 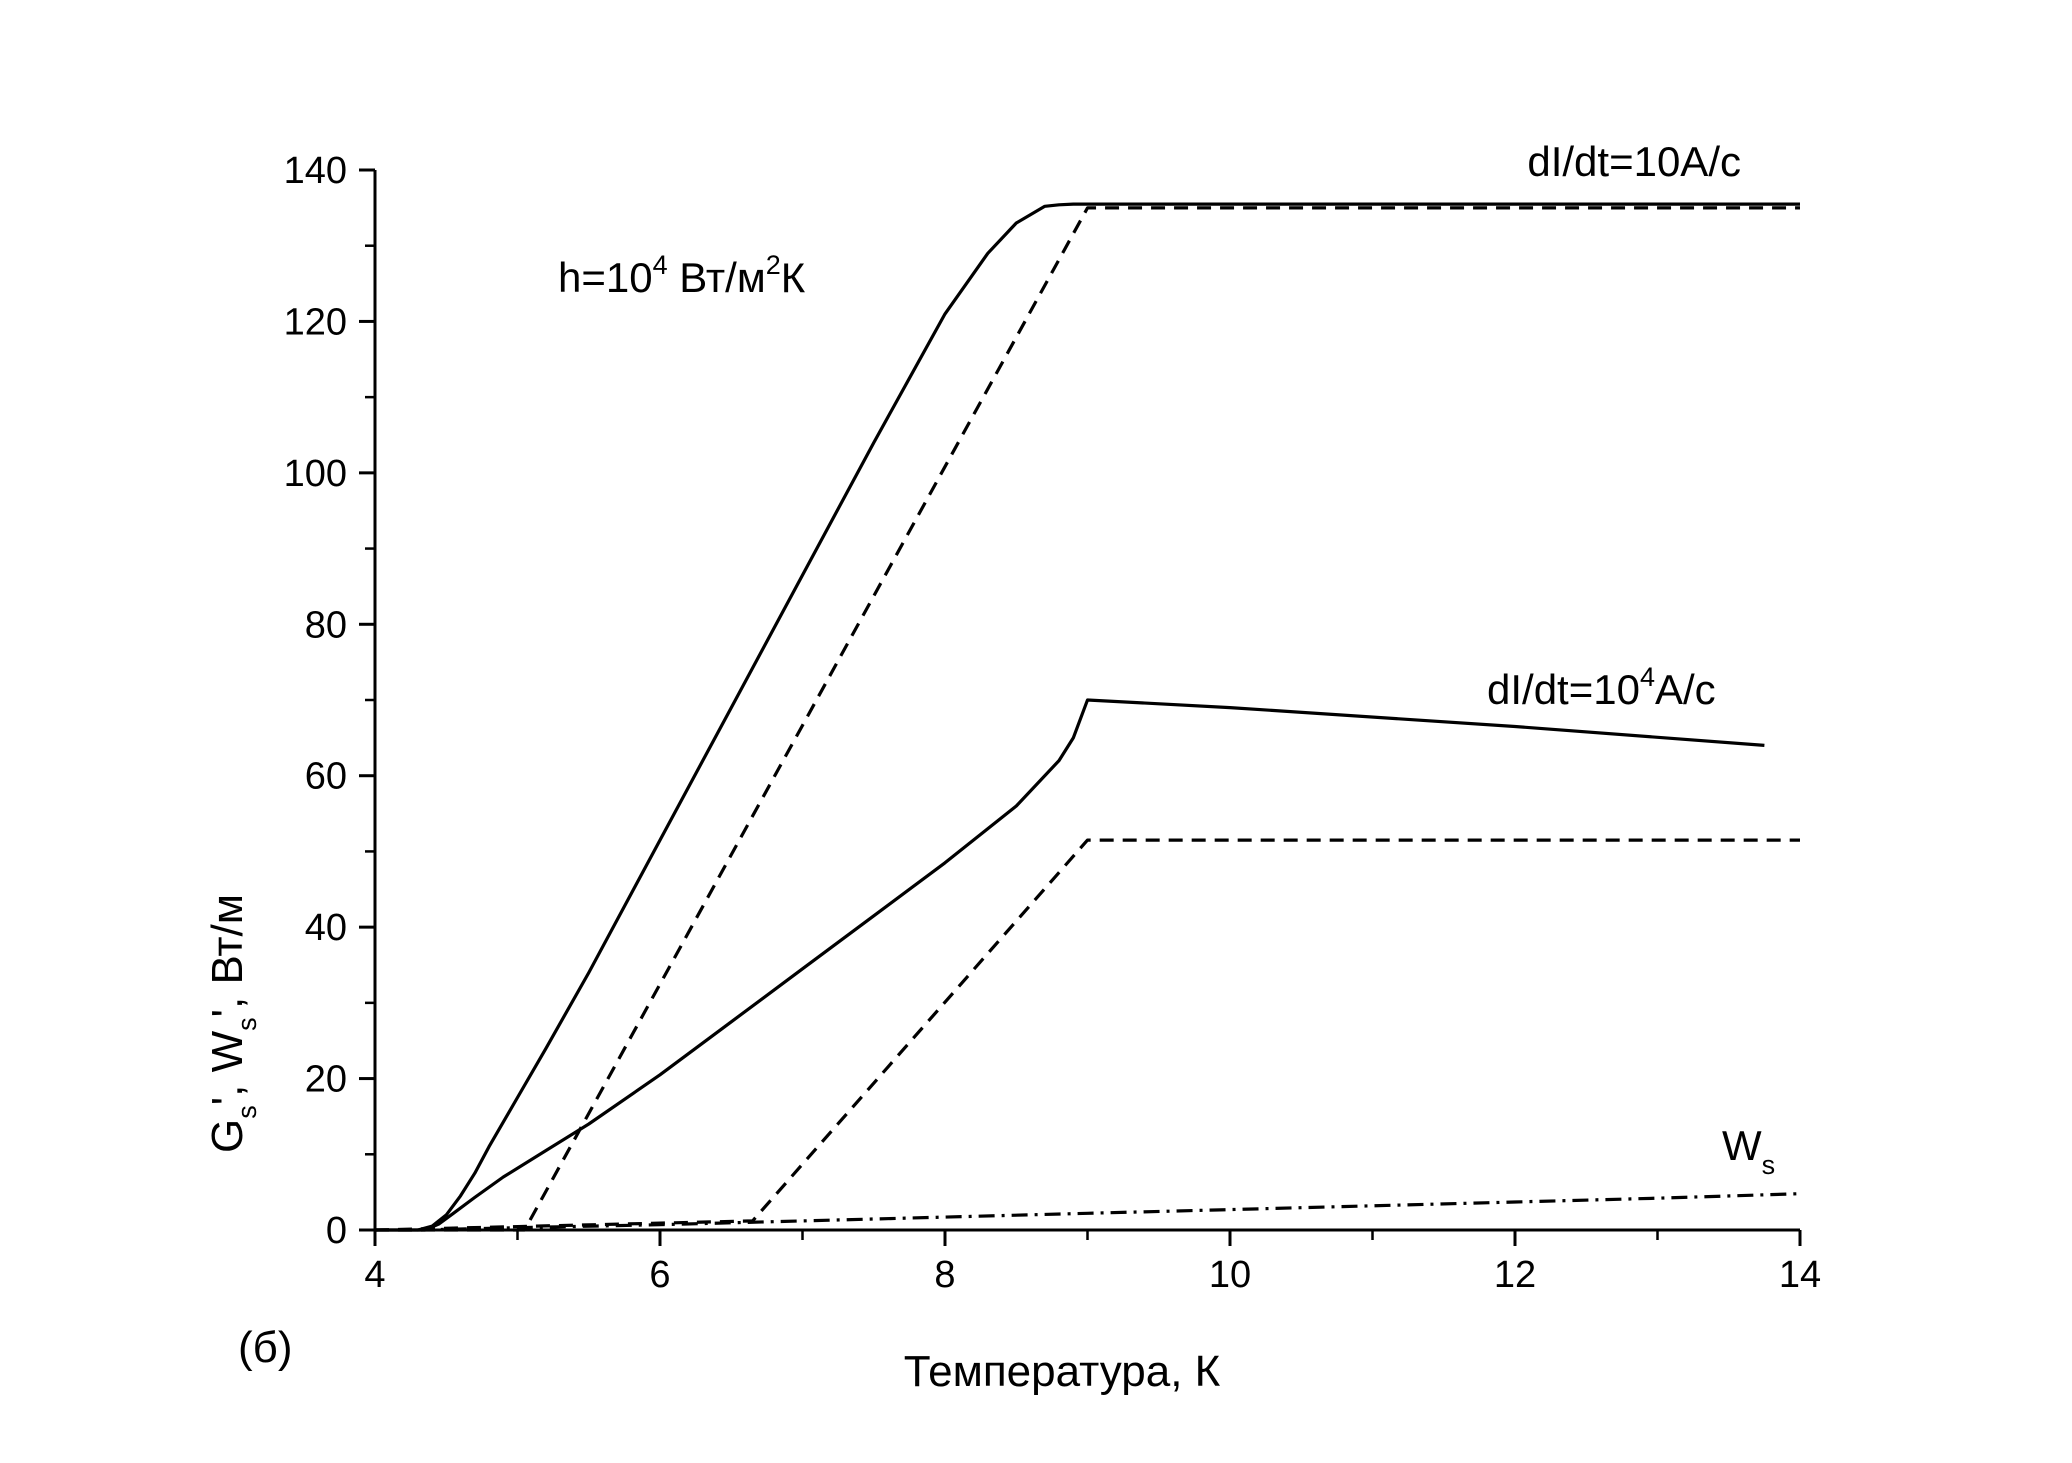 What do you see at coordinates (1515, 1275) in the screenshot?
I see `x-tick-label: 12` at bounding box center [1515, 1275].